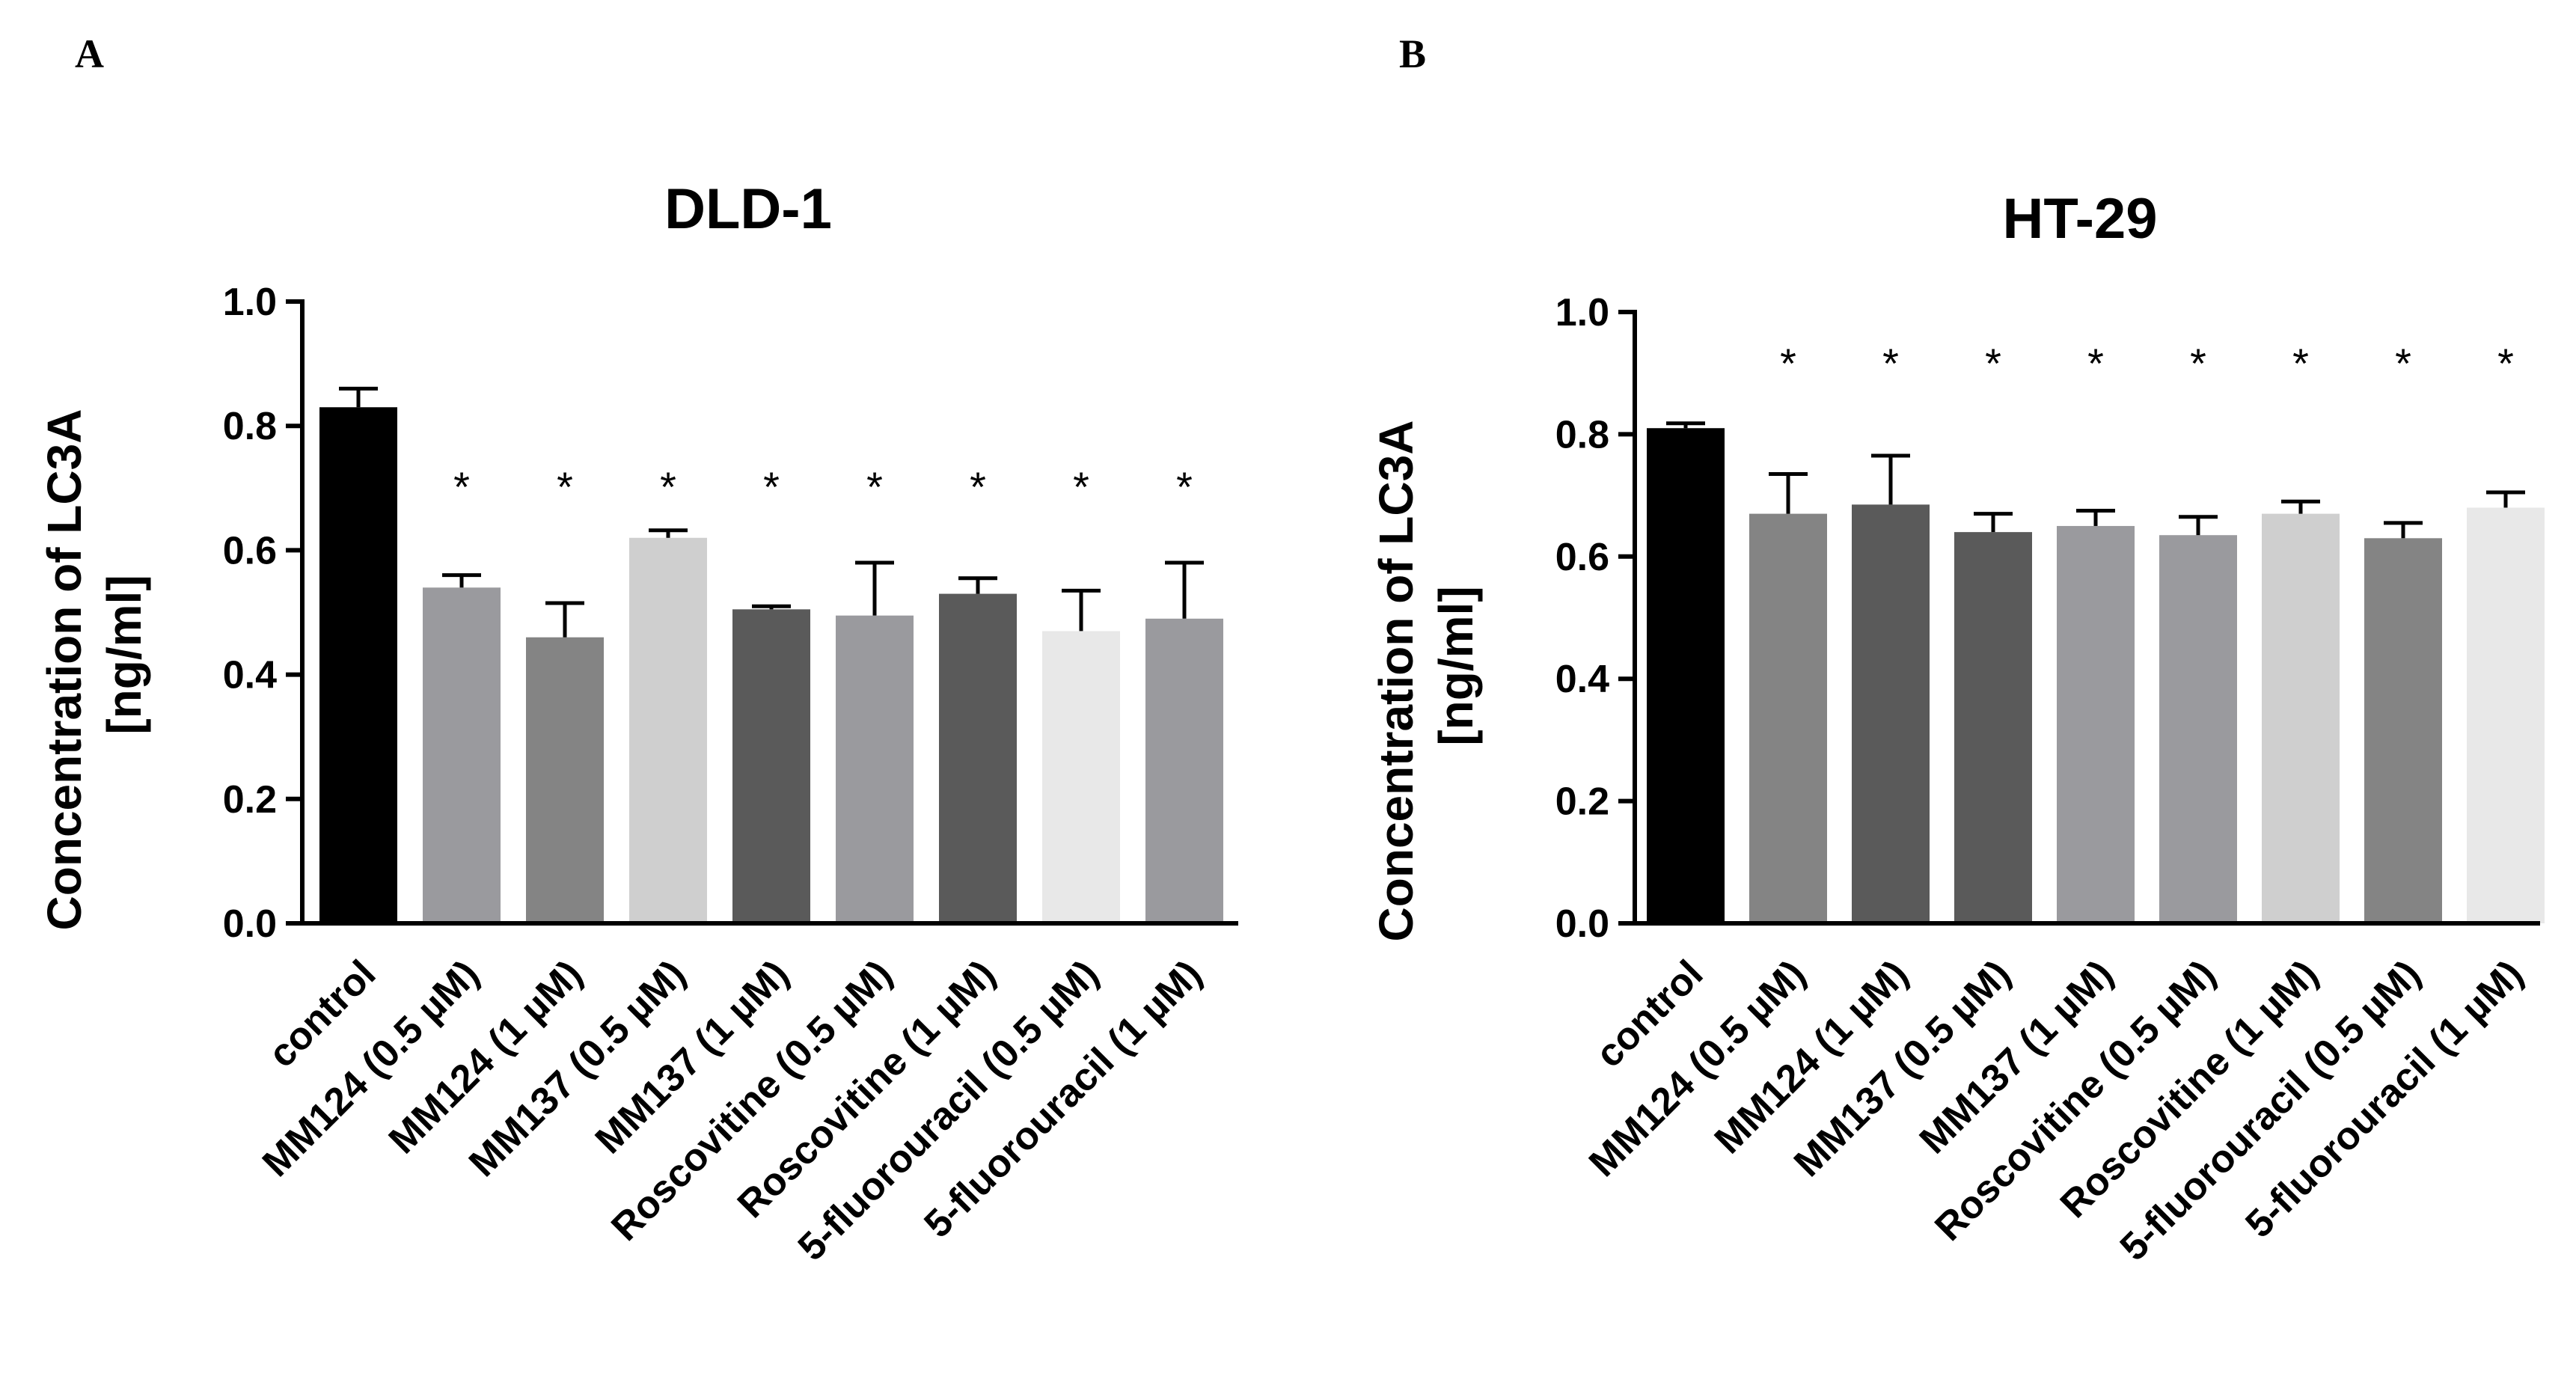  What do you see at coordinates (64, 670) in the screenshot?
I see `y-axis-label-a-line1: Concentration of LC3A` at bounding box center [64, 670].